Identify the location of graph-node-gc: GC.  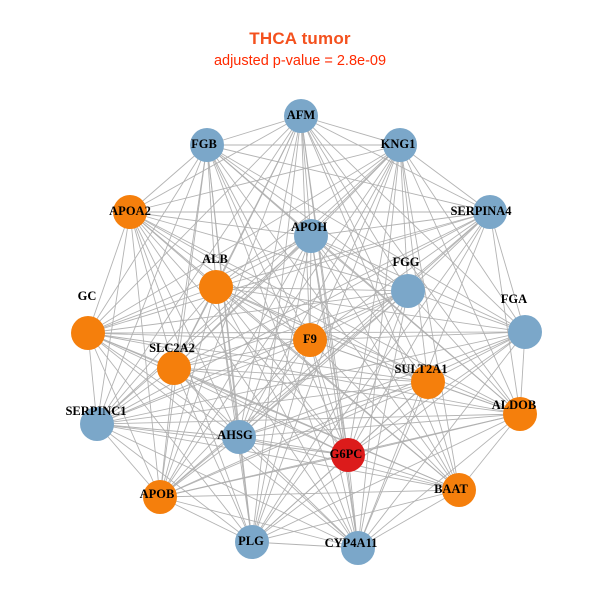
(88, 319).